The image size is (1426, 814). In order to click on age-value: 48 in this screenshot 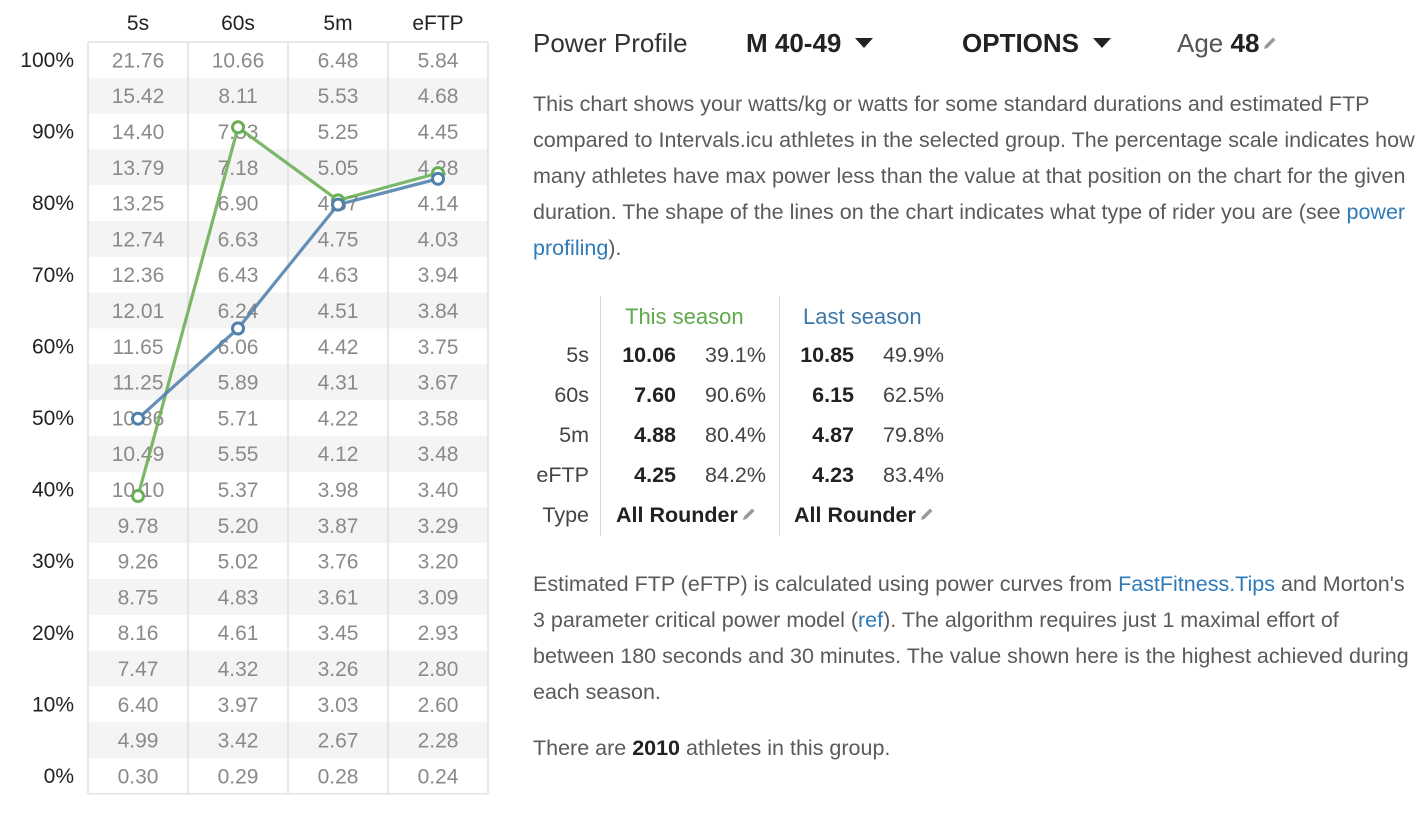, I will do `click(1245, 43)`.